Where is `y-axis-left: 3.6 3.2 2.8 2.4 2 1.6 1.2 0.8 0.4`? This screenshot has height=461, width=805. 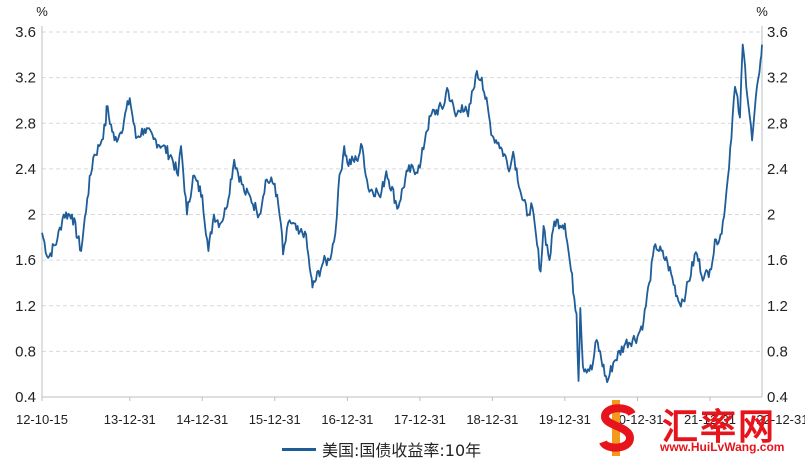
y-axis-left: 3.6 3.2 2.8 2.4 2 1.6 1.2 0.8 0.4 is located at coordinates (29, 215).